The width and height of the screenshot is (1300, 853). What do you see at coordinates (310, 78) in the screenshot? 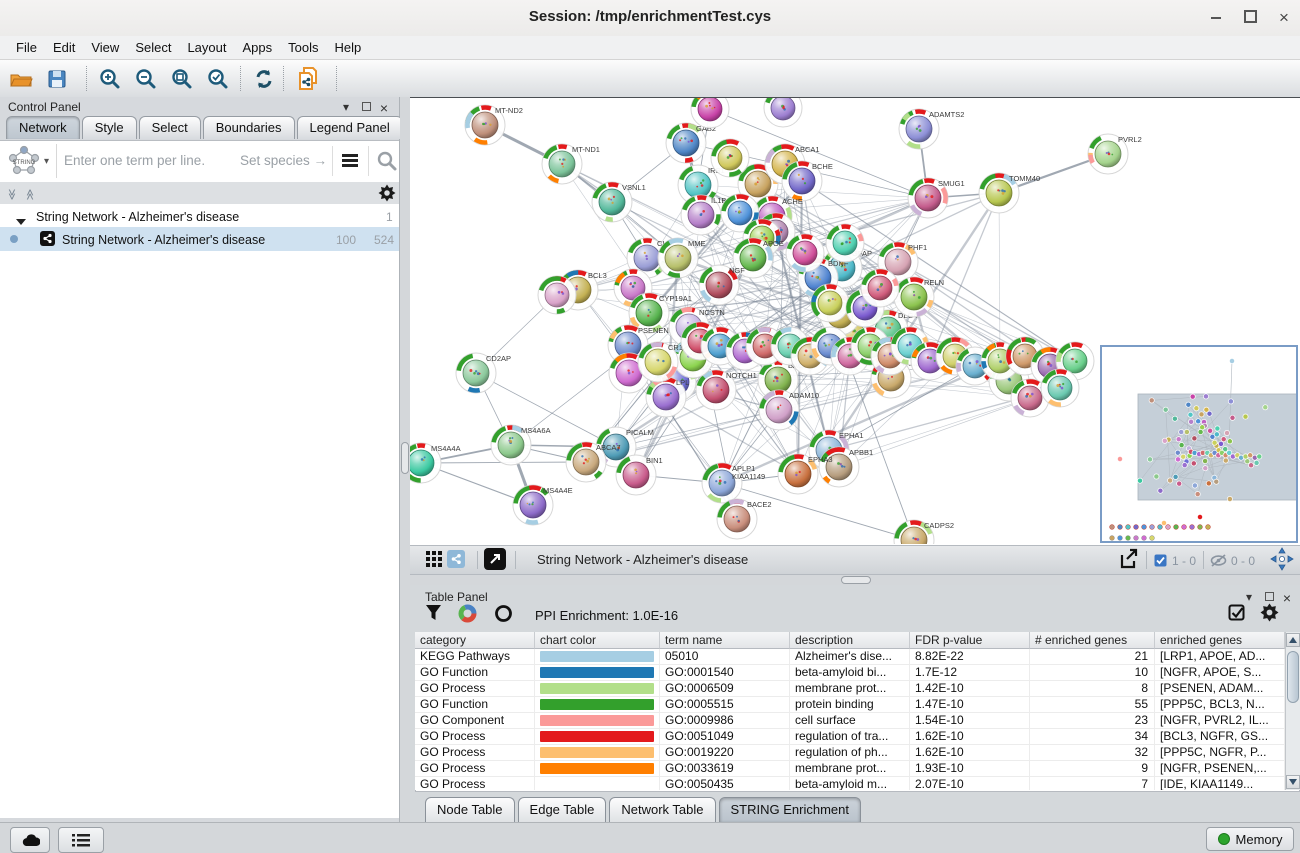
I see `copy-network-button` at bounding box center [310, 78].